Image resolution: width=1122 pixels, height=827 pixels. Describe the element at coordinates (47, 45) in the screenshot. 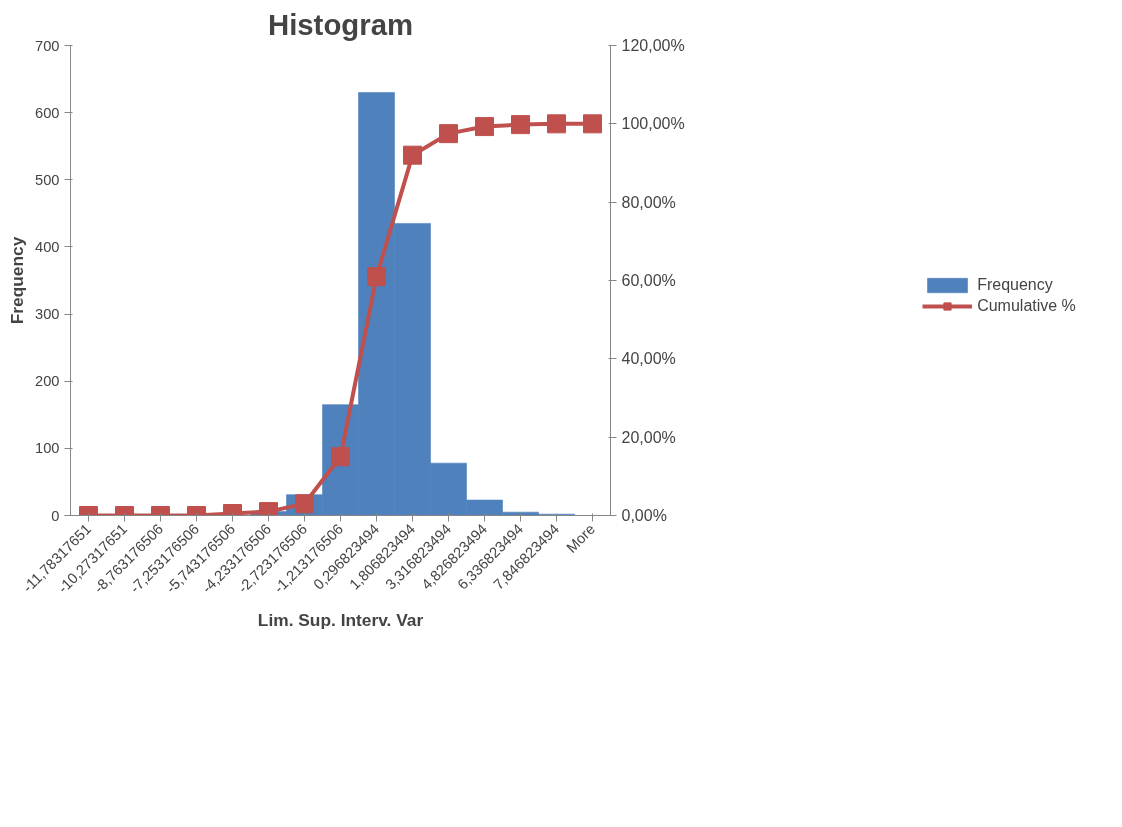

I see `y-tick-label: 700` at that location.